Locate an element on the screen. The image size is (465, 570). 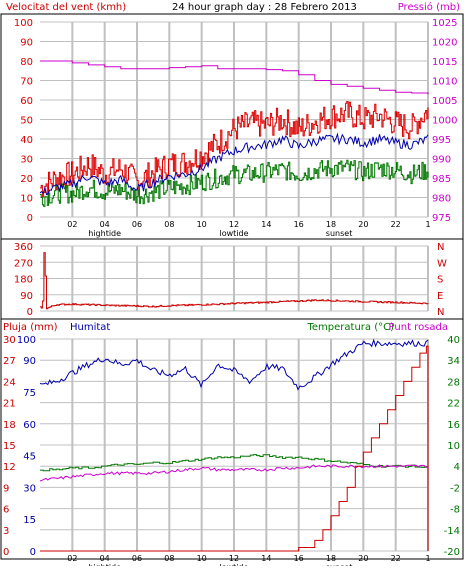
pressure-y-tick-label: 1025 is located at coordinates (444, 23).